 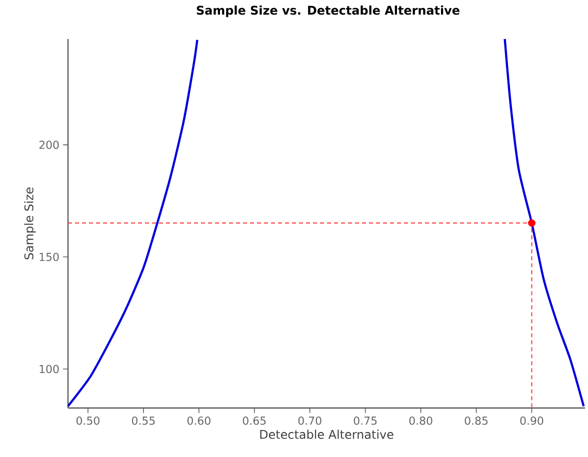 What do you see at coordinates (310, 420) in the screenshot?
I see `x-tick-label: 0.70` at bounding box center [310, 420].